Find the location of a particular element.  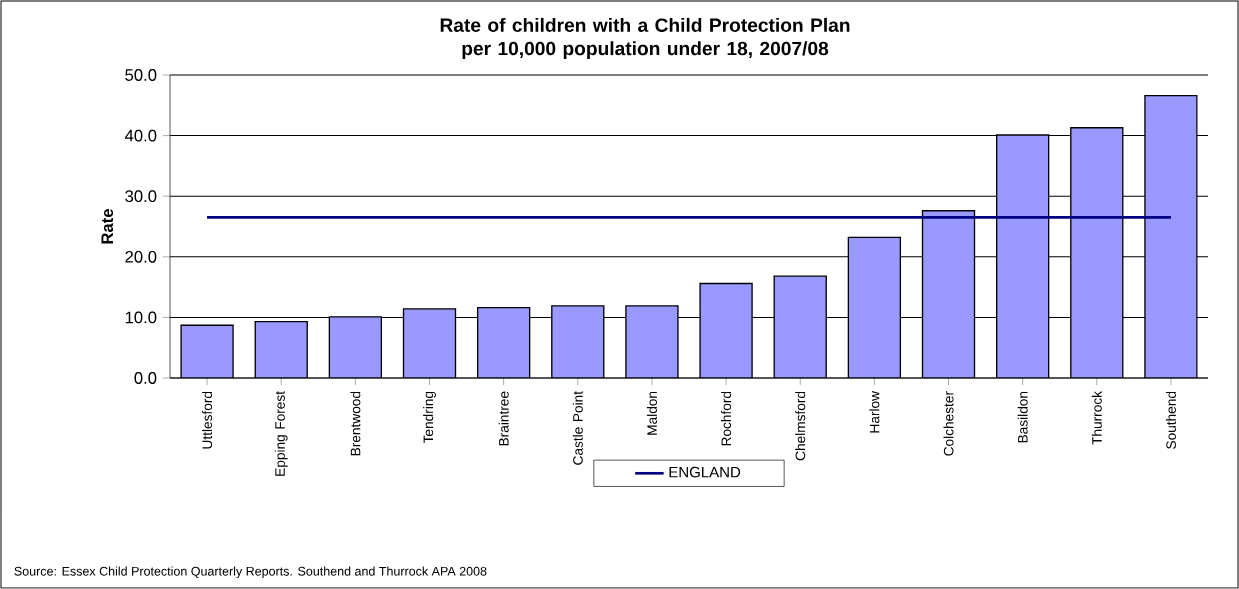

x-tick-label: Thurrock is located at coordinates (1096, 417).